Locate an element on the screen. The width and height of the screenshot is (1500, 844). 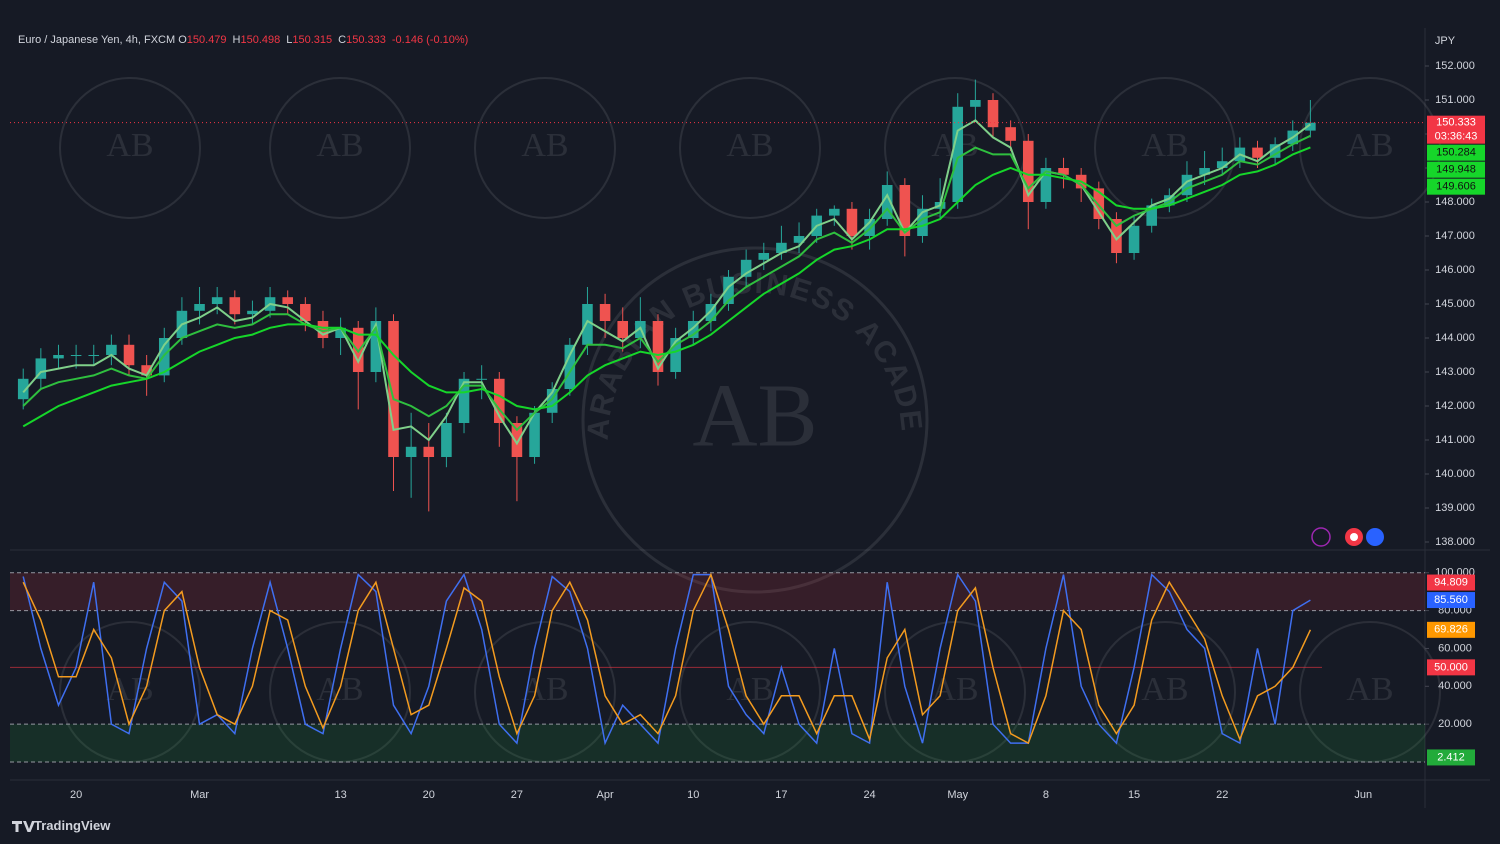
price-tag-label: 150.333 is located at coordinates (1456, 123).